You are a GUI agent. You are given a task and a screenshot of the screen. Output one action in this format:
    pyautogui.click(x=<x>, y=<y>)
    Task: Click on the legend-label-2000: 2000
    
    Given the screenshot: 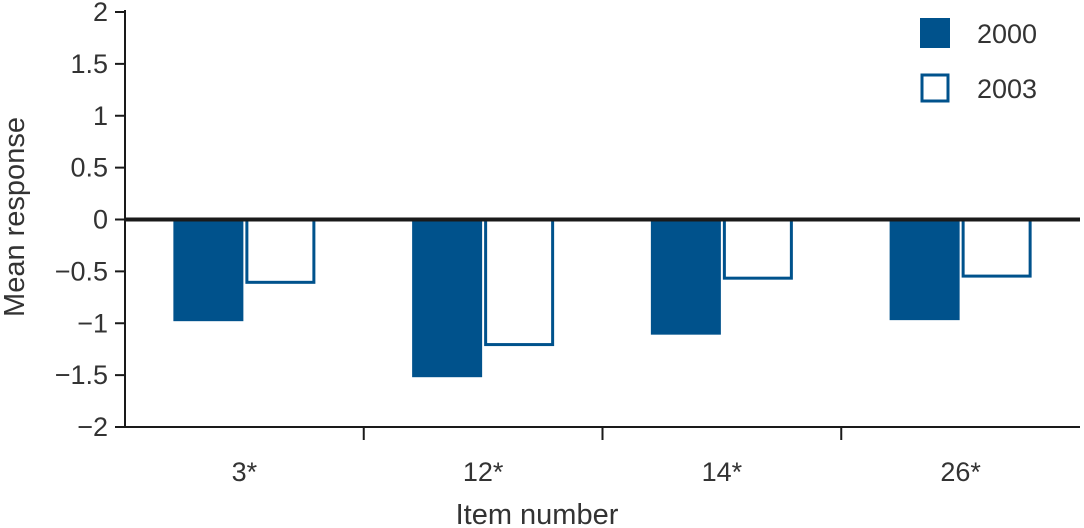 What is the action you would take?
    pyautogui.click(x=1007, y=34)
    